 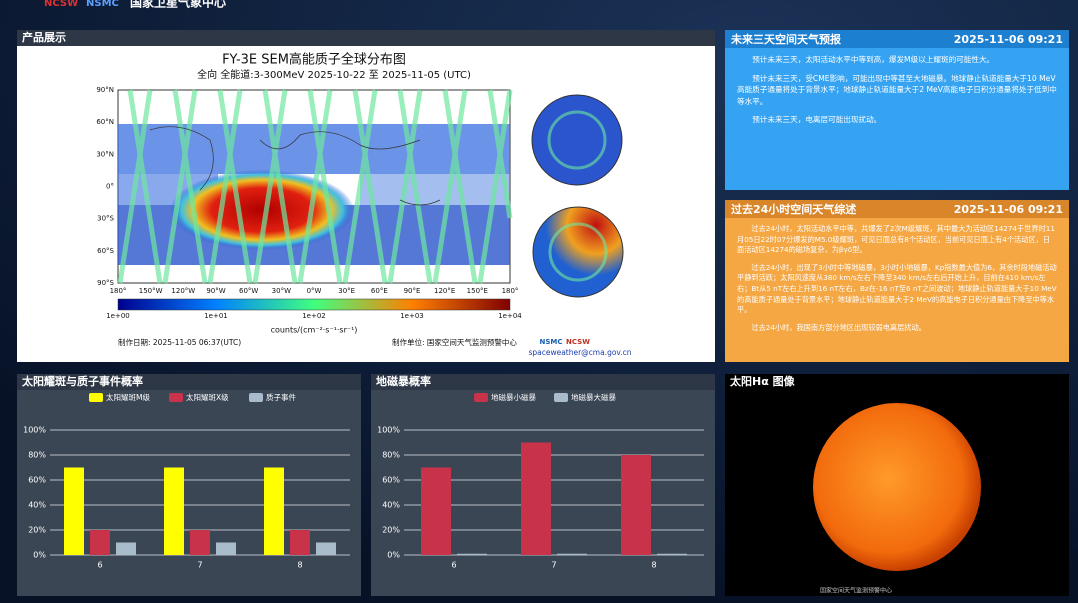 I want to click on paragraph: 预计未来三天，太阳活动水平中等到高，爆发M级以上耀斑的可能性大。, so click(x=873, y=59).